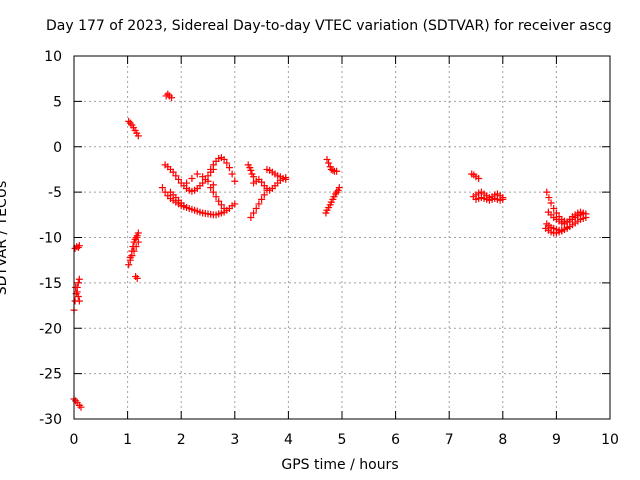 The height and width of the screenshot is (480, 640). What do you see at coordinates (50, 375) in the screenshot?
I see `y-tick-label: -25` at bounding box center [50, 375].